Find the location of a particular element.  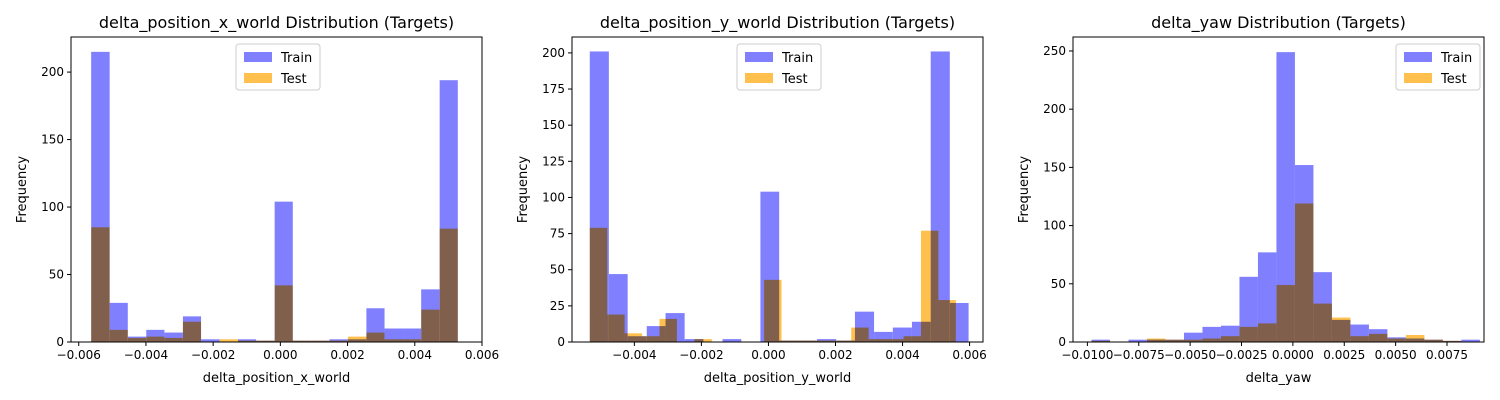

x-tick-label: 0.002 is located at coordinates (835, 355).